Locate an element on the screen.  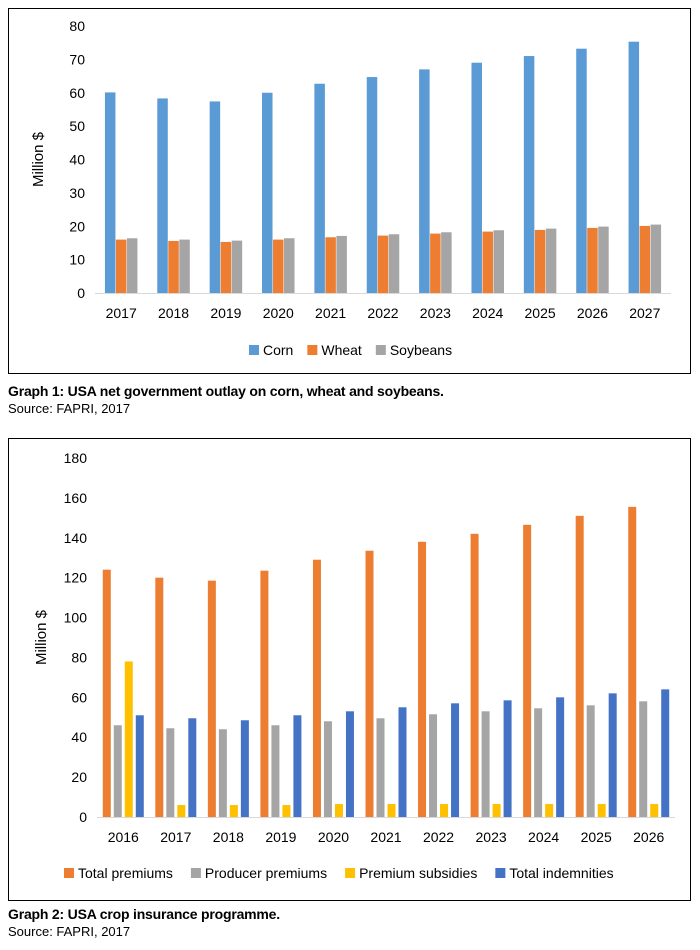
legend-swatch-premium-subsidies is located at coordinates (350, 873).